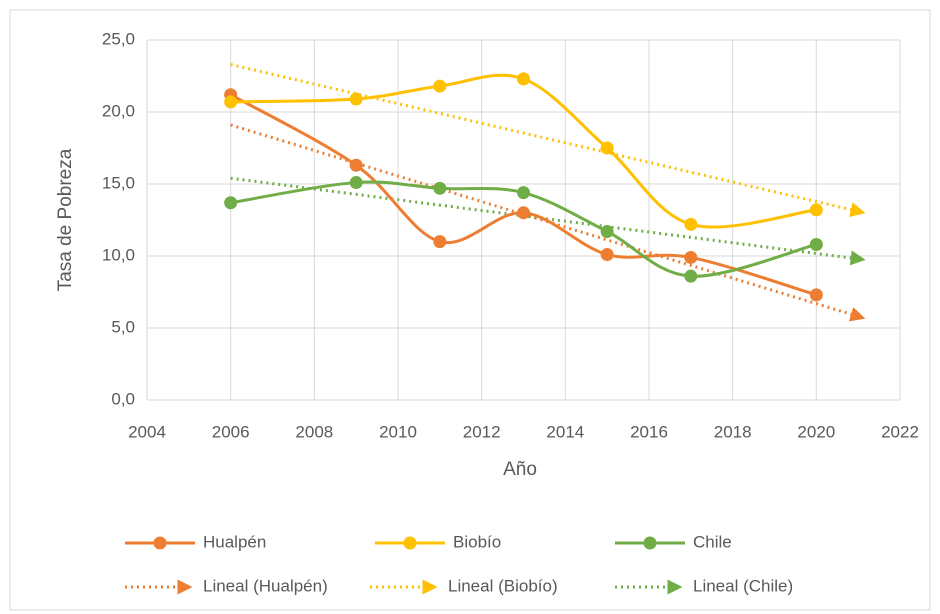  I want to click on legend-label: Chile, so click(712, 541).